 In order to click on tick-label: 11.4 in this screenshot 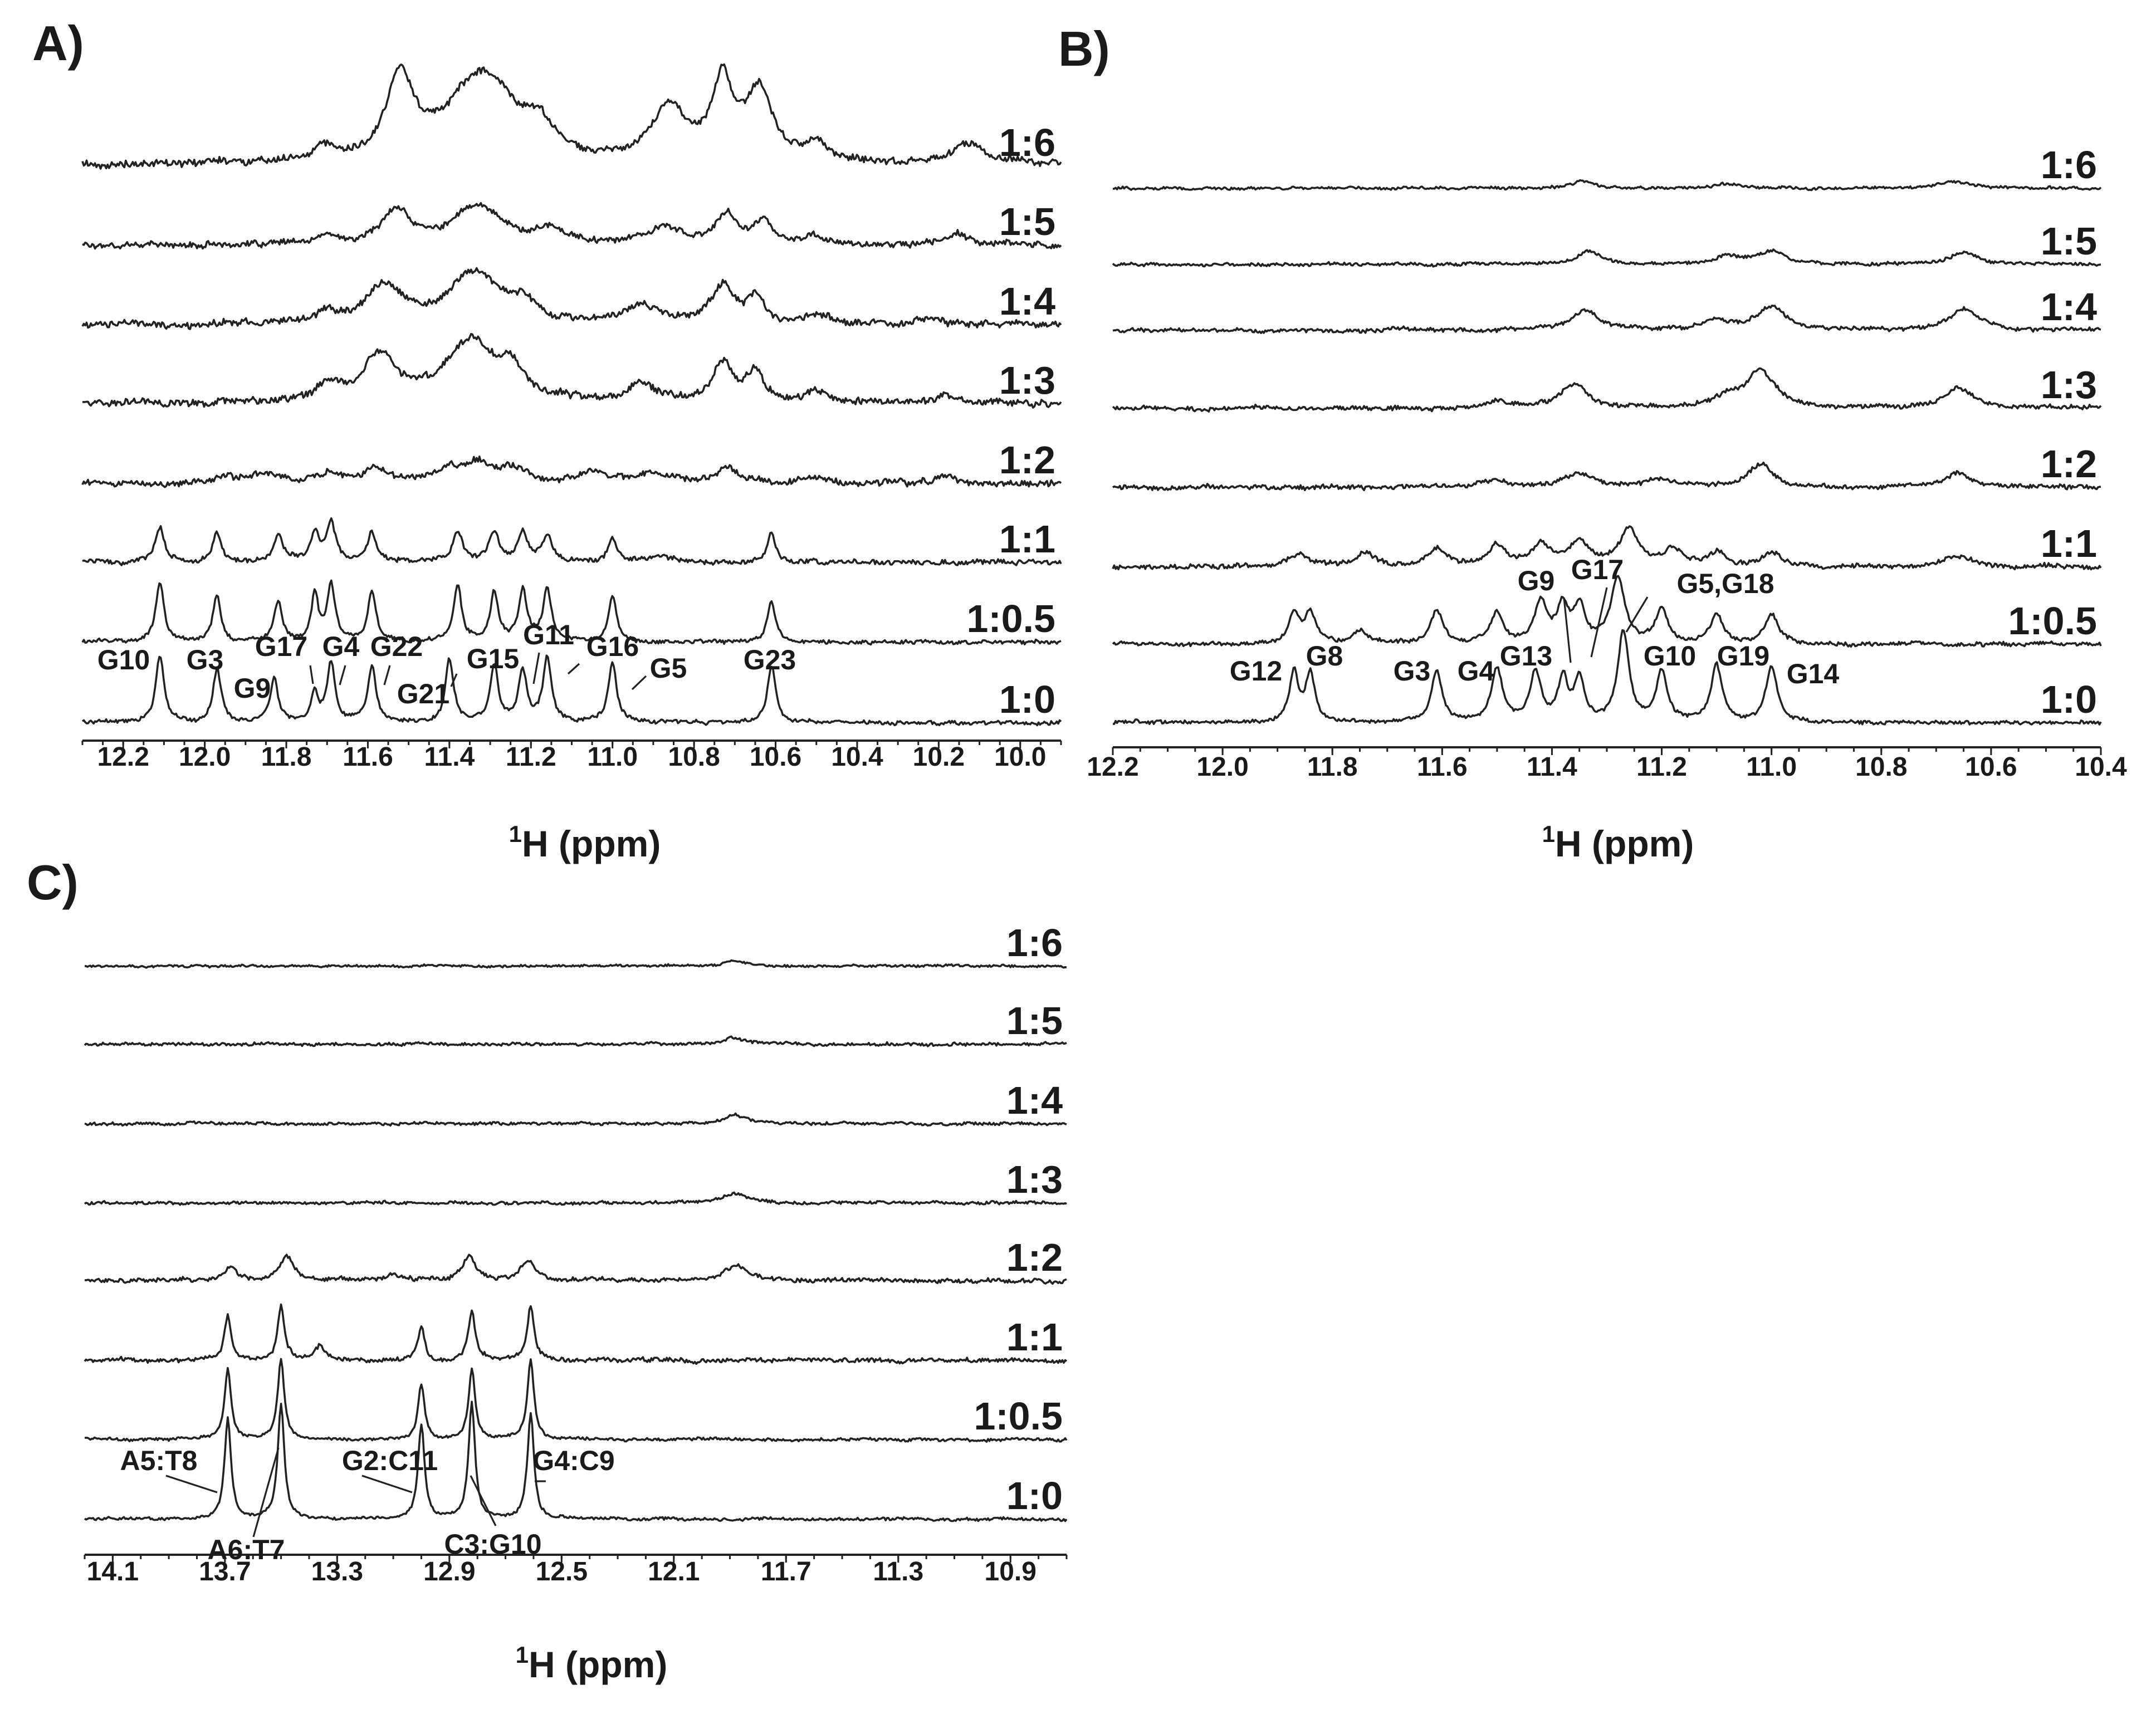, I will do `click(449, 757)`.